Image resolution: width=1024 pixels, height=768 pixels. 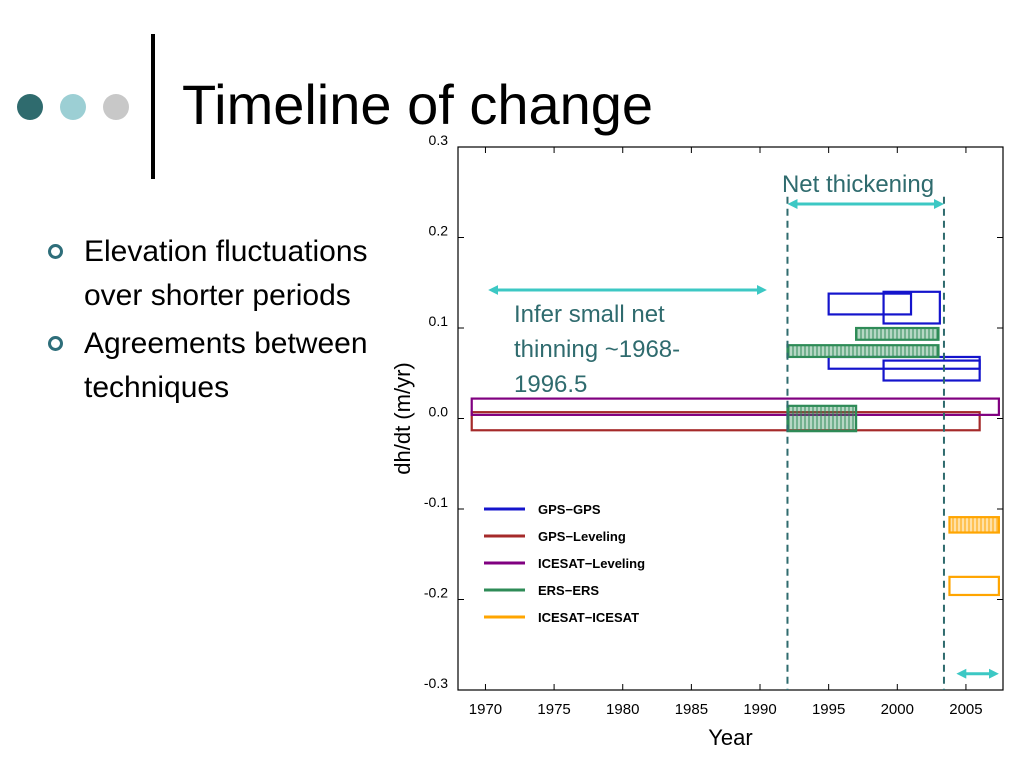 I want to click on annotation-net-thickening: Net thickening, so click(x=858, y=184).